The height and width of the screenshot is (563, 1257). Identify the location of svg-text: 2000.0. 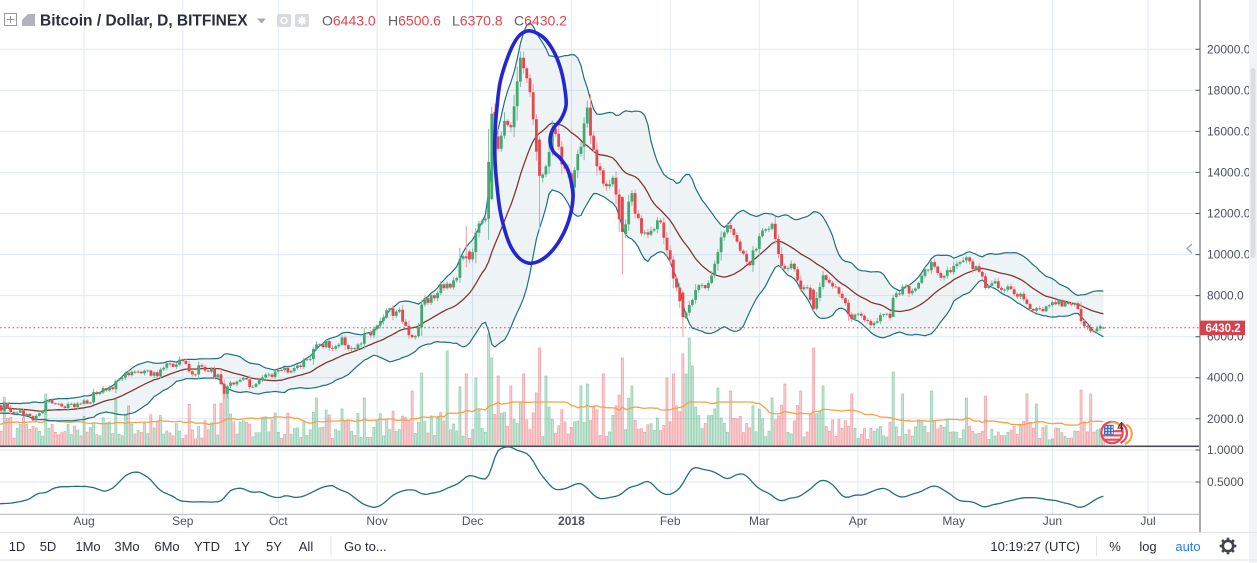
(1225, 419).